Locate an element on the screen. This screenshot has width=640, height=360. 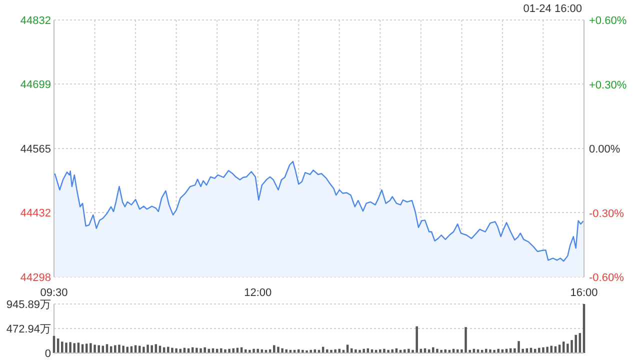
y-tick-label: 44565 is located at coordinates (35, 150).